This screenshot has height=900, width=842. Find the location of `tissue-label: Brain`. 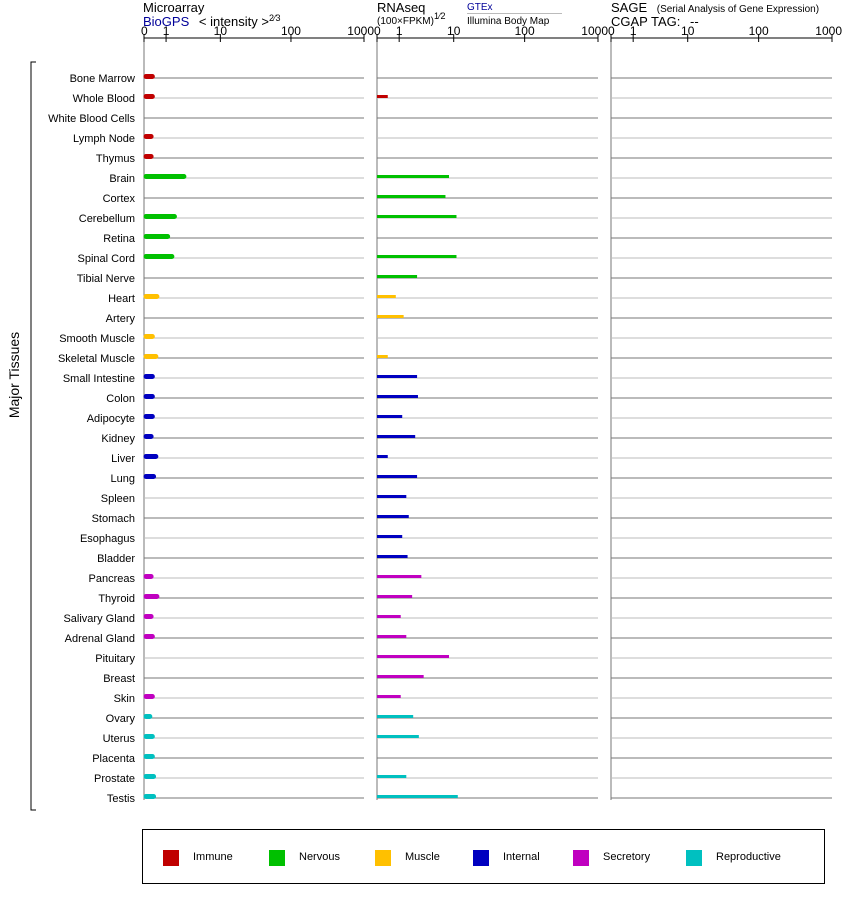

tissue-label: Brain is located at coordinates (122, 179).